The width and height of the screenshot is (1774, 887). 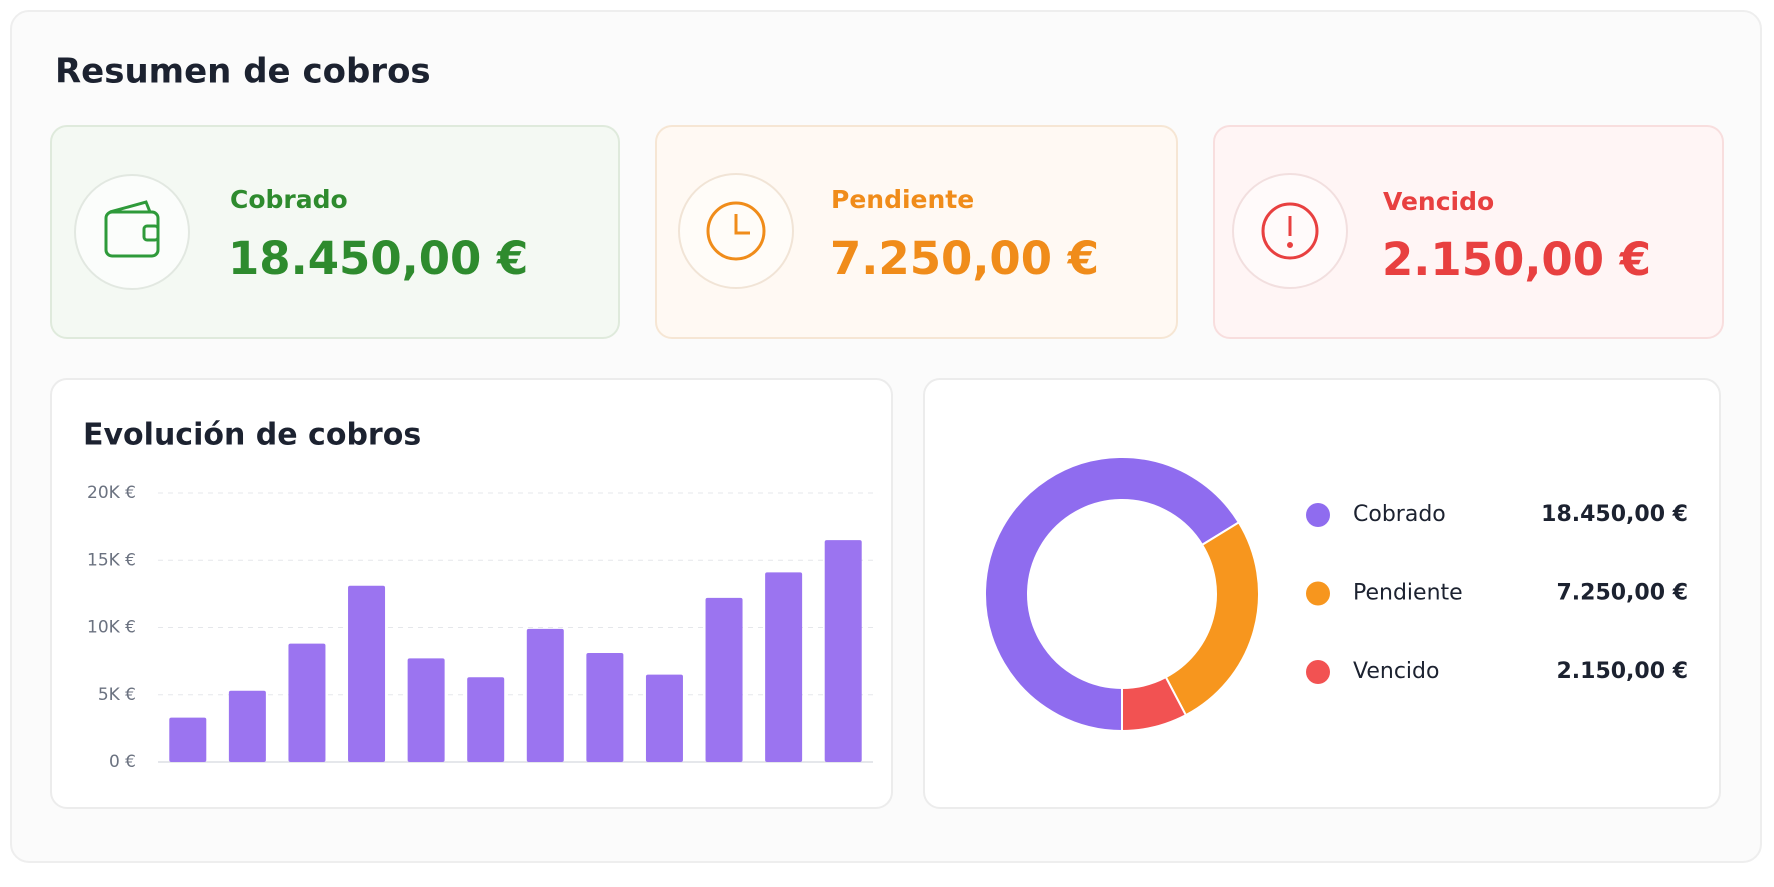 What do you see at coordinates (1516, 259) in the screenshot?
I see `card-amount: 2.150,00 €` at bounding box center [1516, 259].